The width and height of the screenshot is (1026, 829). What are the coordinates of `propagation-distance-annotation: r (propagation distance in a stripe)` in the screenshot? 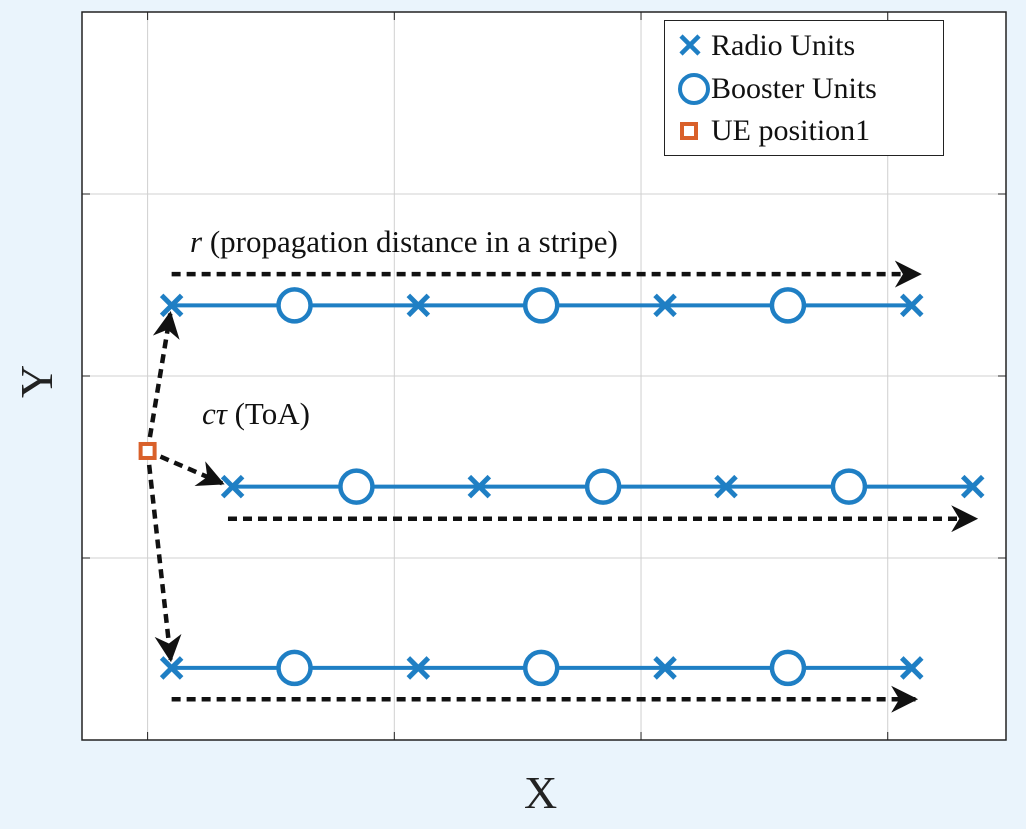 It's located at (404, 241).